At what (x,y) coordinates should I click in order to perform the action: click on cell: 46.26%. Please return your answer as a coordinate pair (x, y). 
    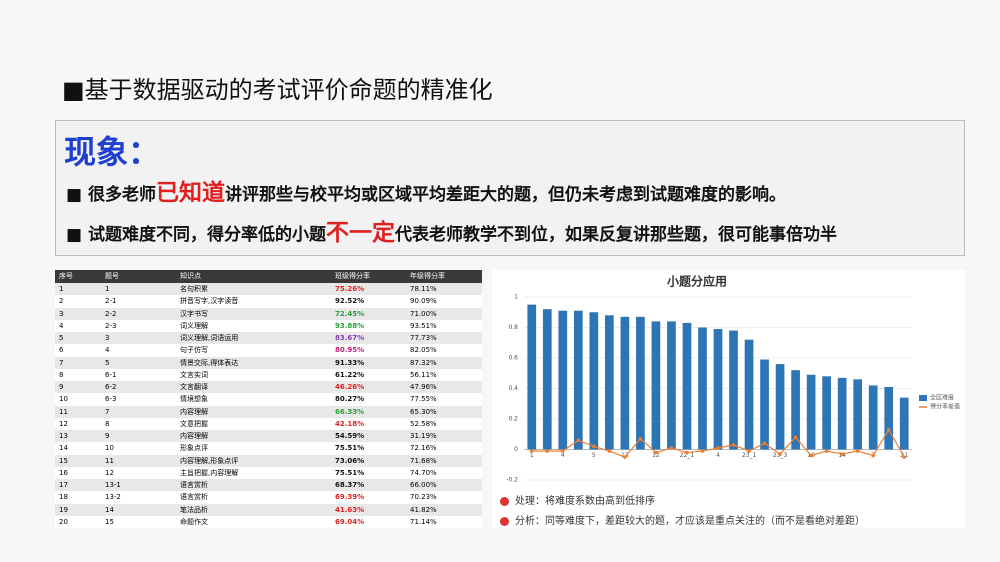
    Looking at the image, I should click on (350, 387).